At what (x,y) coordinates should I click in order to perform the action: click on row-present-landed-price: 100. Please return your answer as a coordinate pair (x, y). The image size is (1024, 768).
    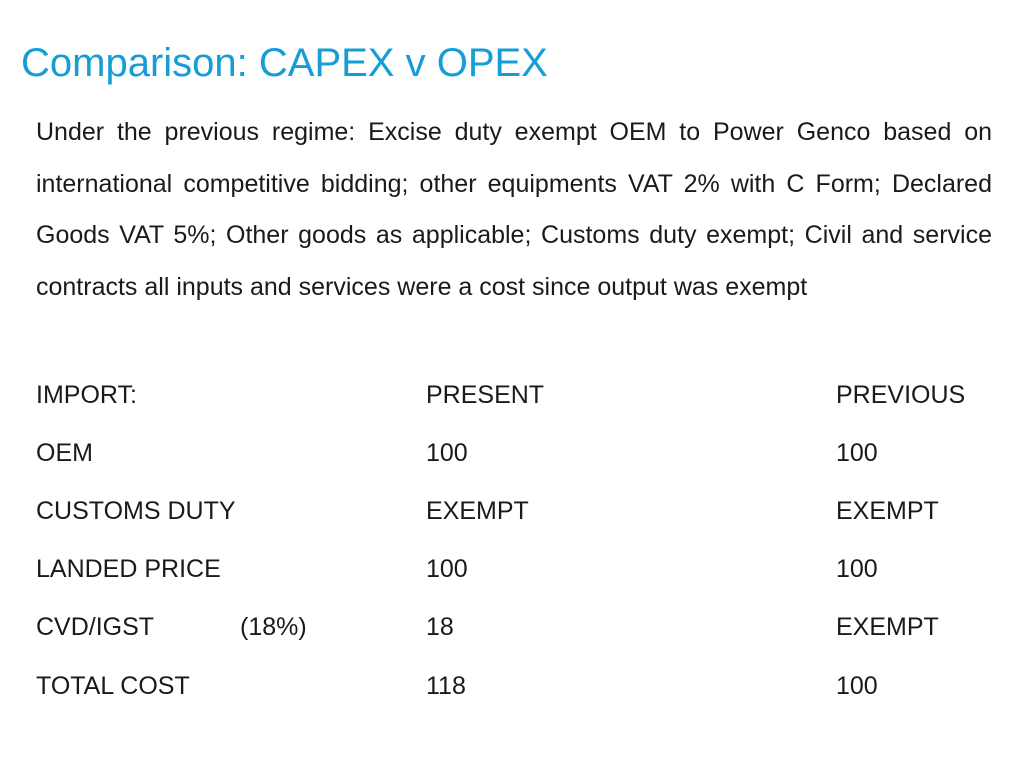
    Looking at the image, I should click on (447, 569).